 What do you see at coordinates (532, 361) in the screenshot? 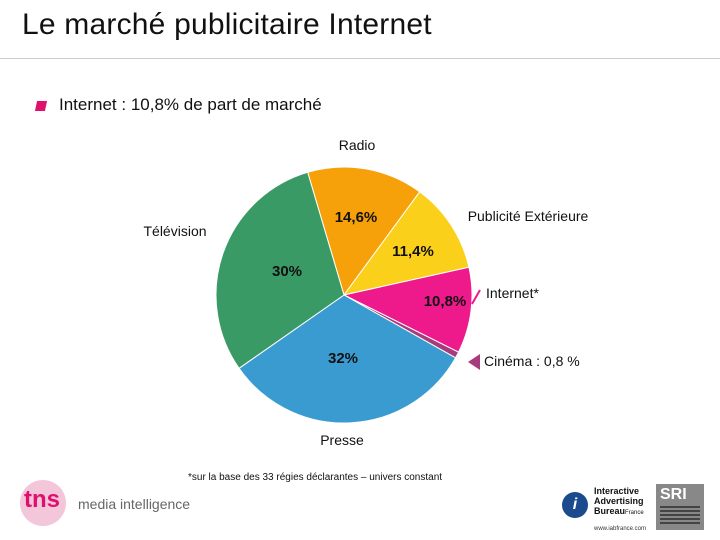
I see `slice-name-label-3: Cinéma : 0,8 %` at bounding box center [532, 361].